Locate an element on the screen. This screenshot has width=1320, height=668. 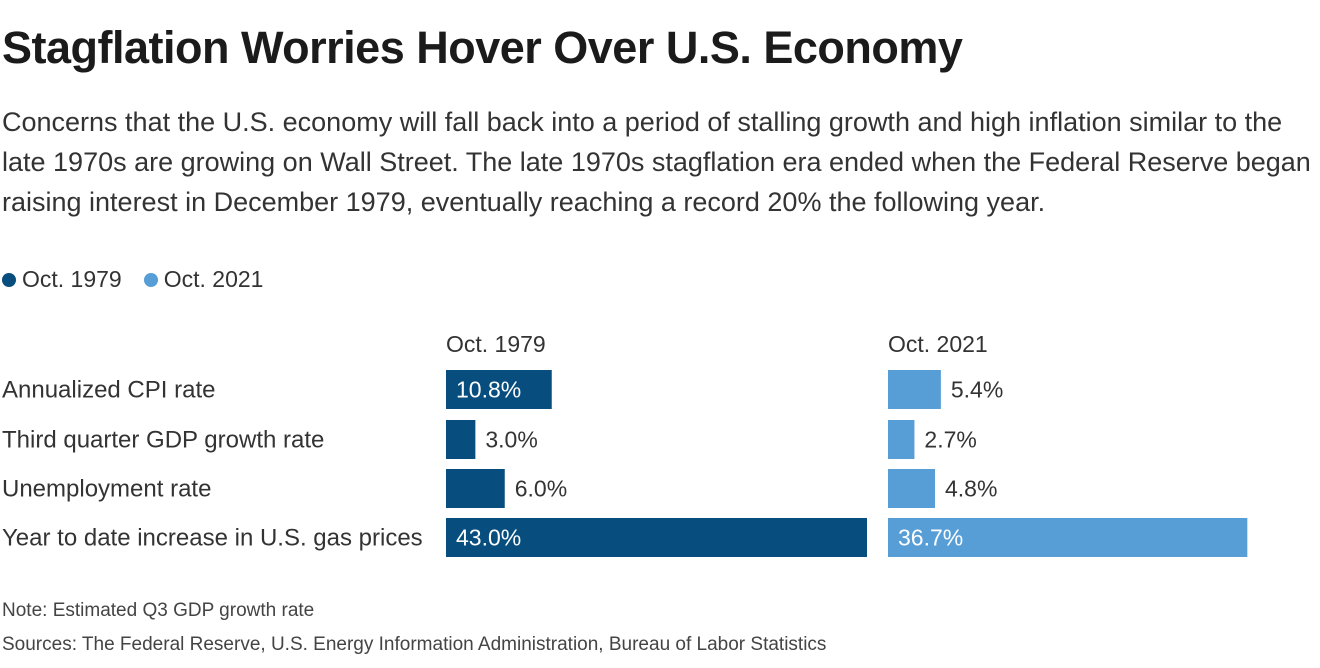
value-label-1-1: 2.7% is located at coordinates (950, 440).